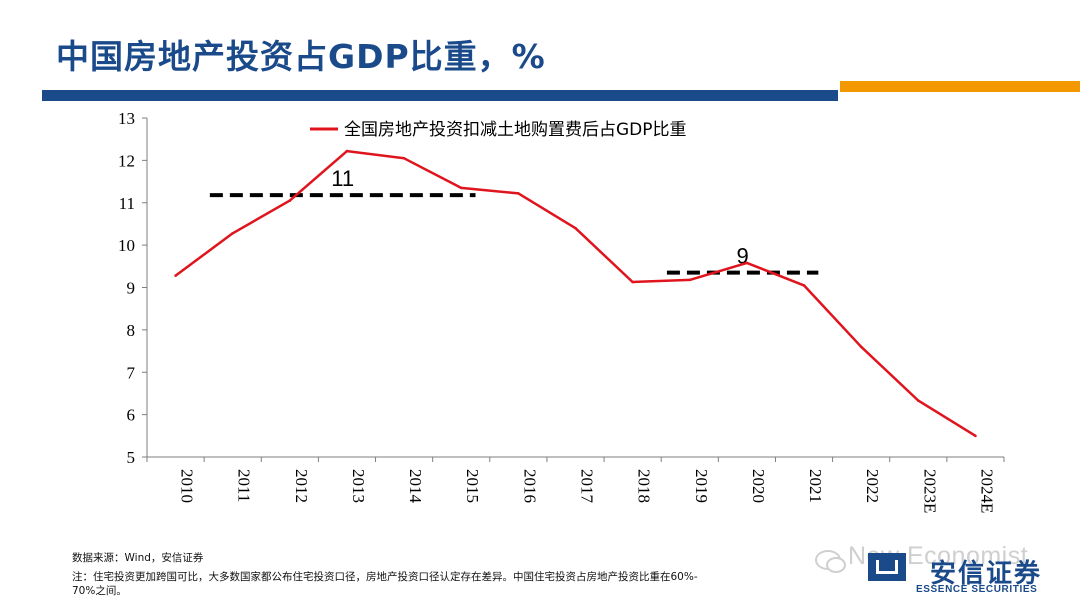 This screenshot has height=604, width=1080. Describe the element at coordinates (977, 589) in the screenshot. I see `brand-name-en: ESSENCE SECURITIES` at that location.